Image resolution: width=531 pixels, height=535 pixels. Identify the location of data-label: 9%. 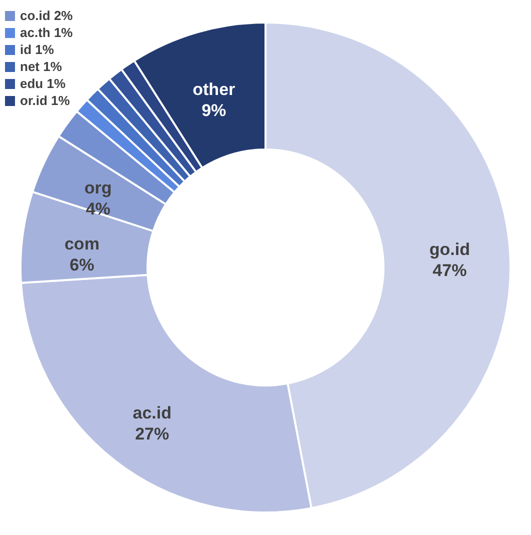
(214, 110).